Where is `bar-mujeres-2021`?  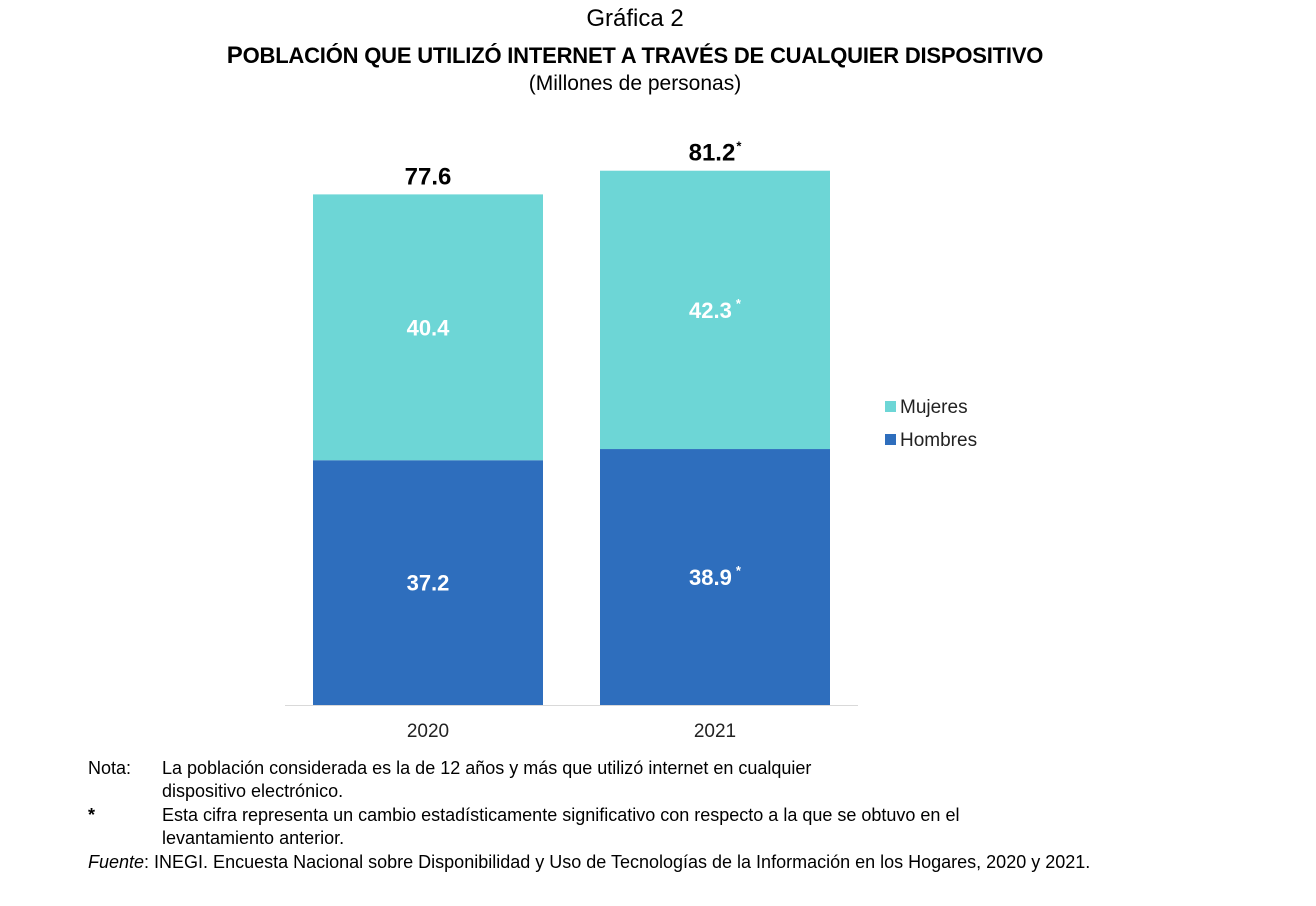 bar-mujeres-2021 is located at coordinates (715, 310).